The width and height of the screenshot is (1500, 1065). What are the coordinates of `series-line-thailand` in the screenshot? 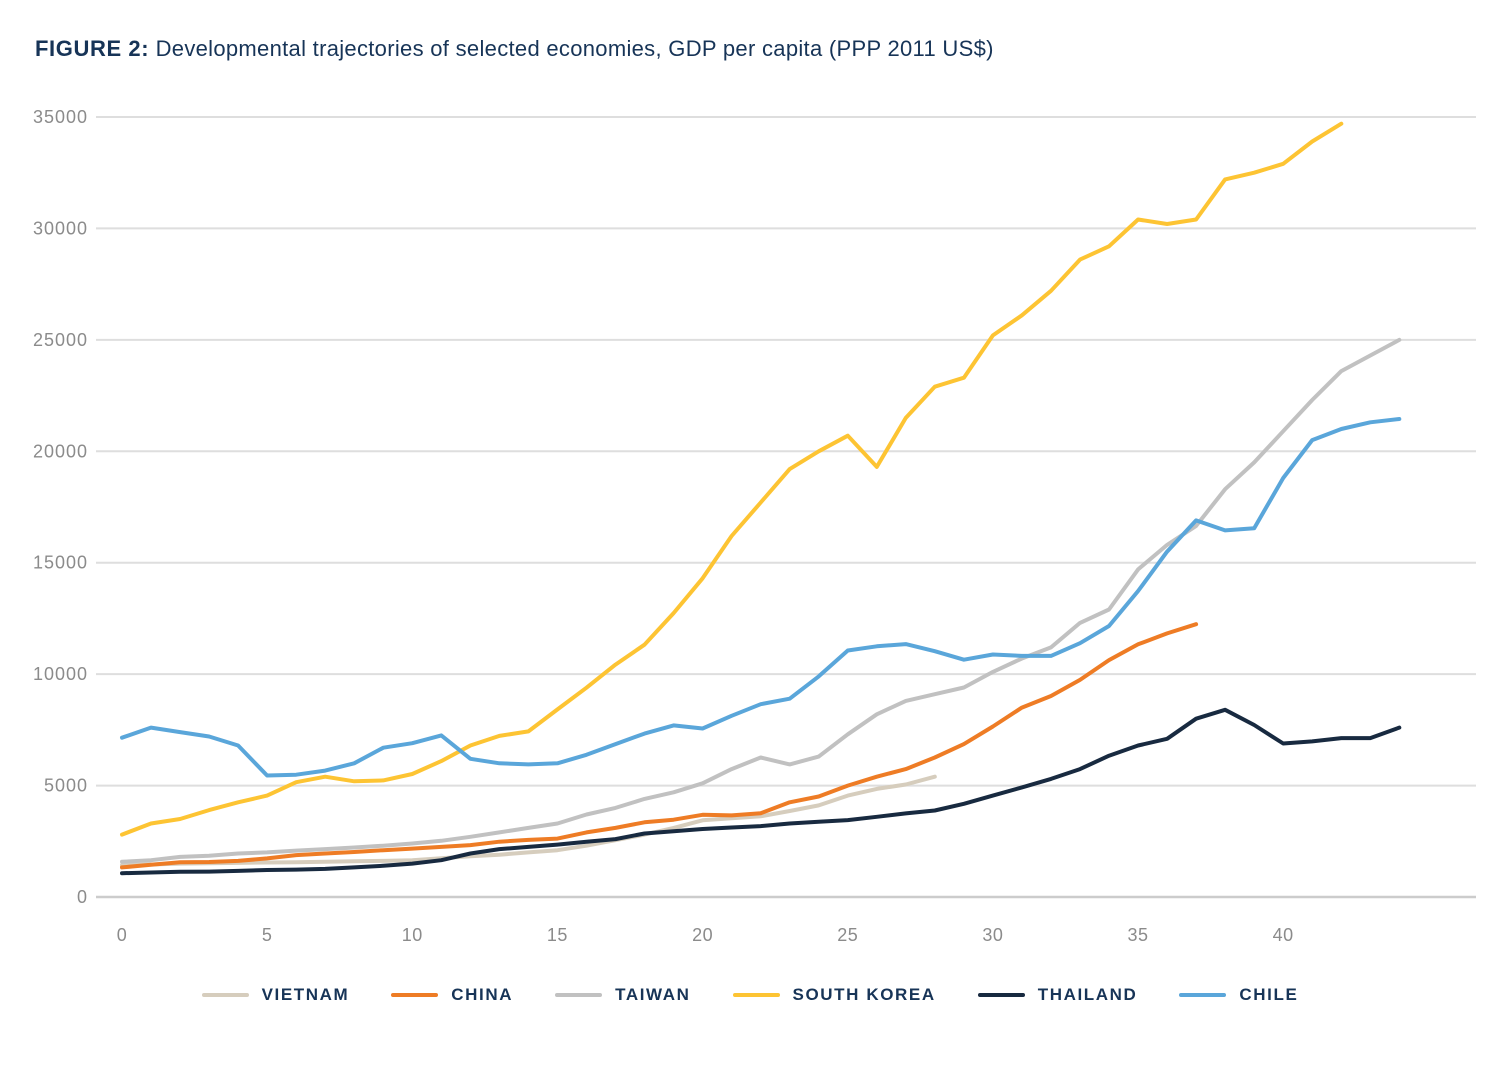 It's located at (761, 791).